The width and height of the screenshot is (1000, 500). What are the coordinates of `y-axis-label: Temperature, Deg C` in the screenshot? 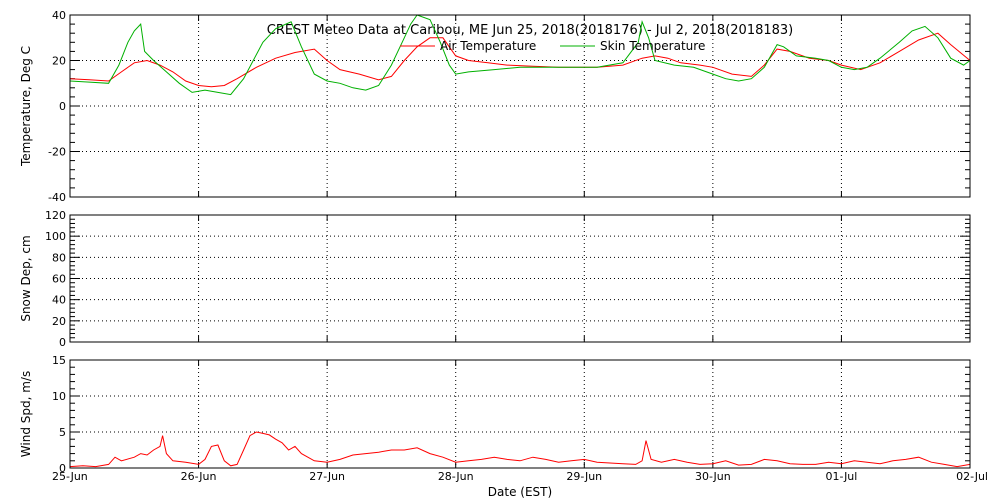 It's located at (26, 106).